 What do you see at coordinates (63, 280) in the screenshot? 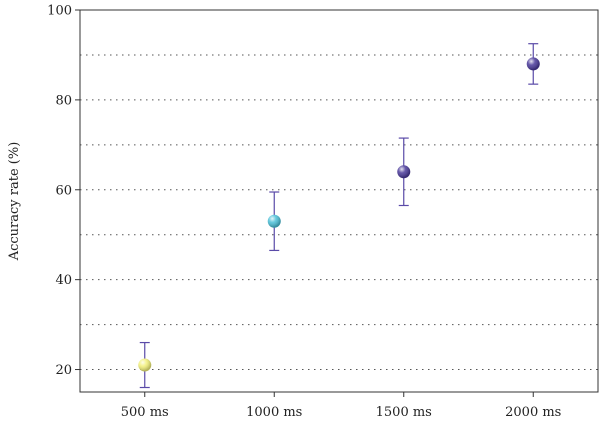
I see `y-tick-label: 40` at bounding box center [63, 280].